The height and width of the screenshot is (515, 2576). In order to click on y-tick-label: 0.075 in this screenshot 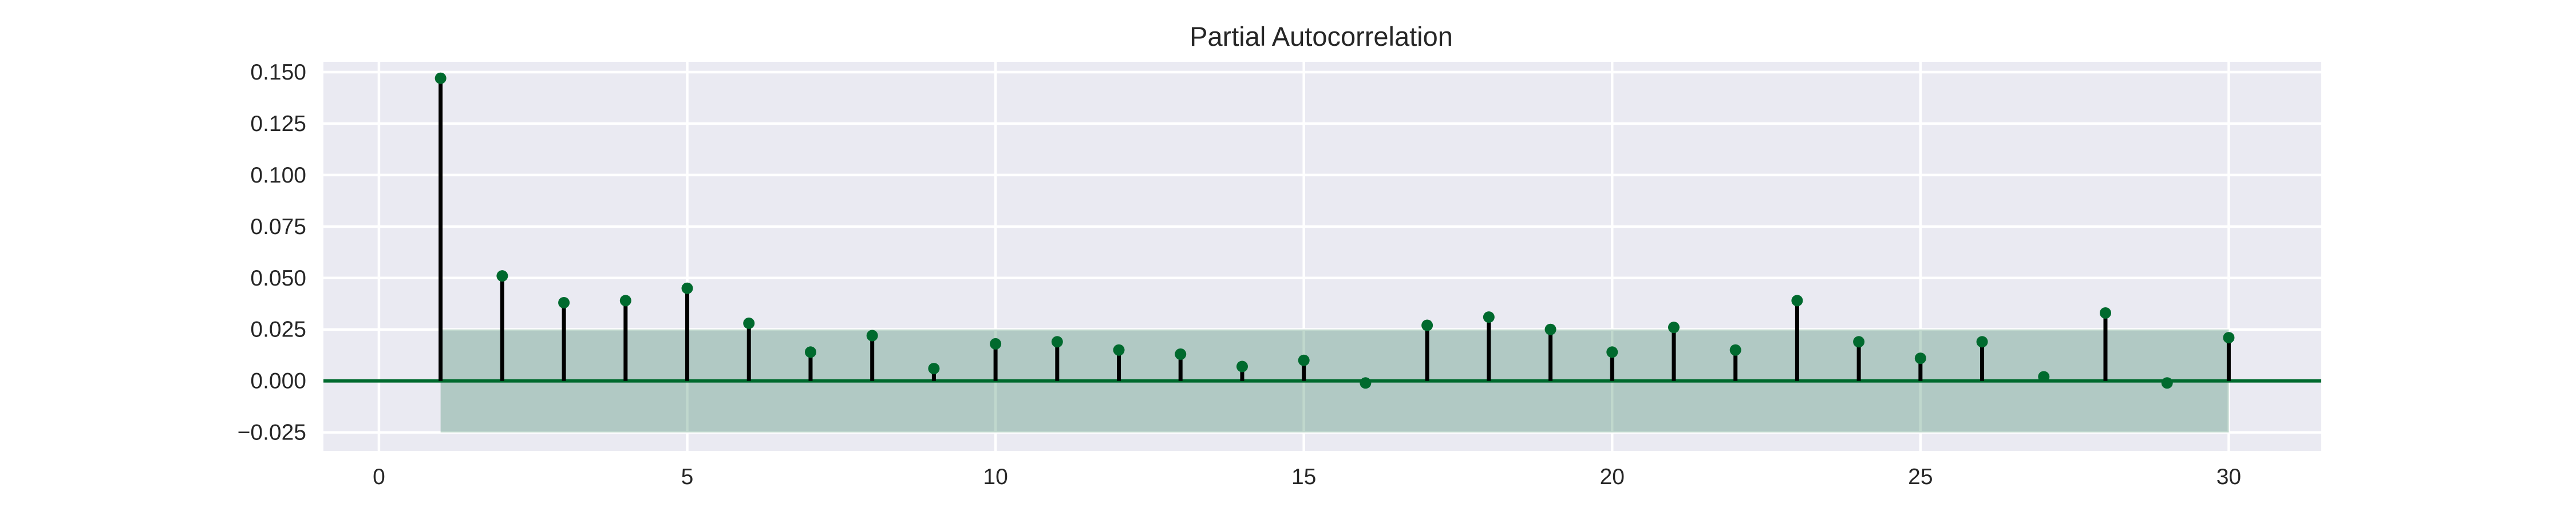, I will do `click(278, 227)`.